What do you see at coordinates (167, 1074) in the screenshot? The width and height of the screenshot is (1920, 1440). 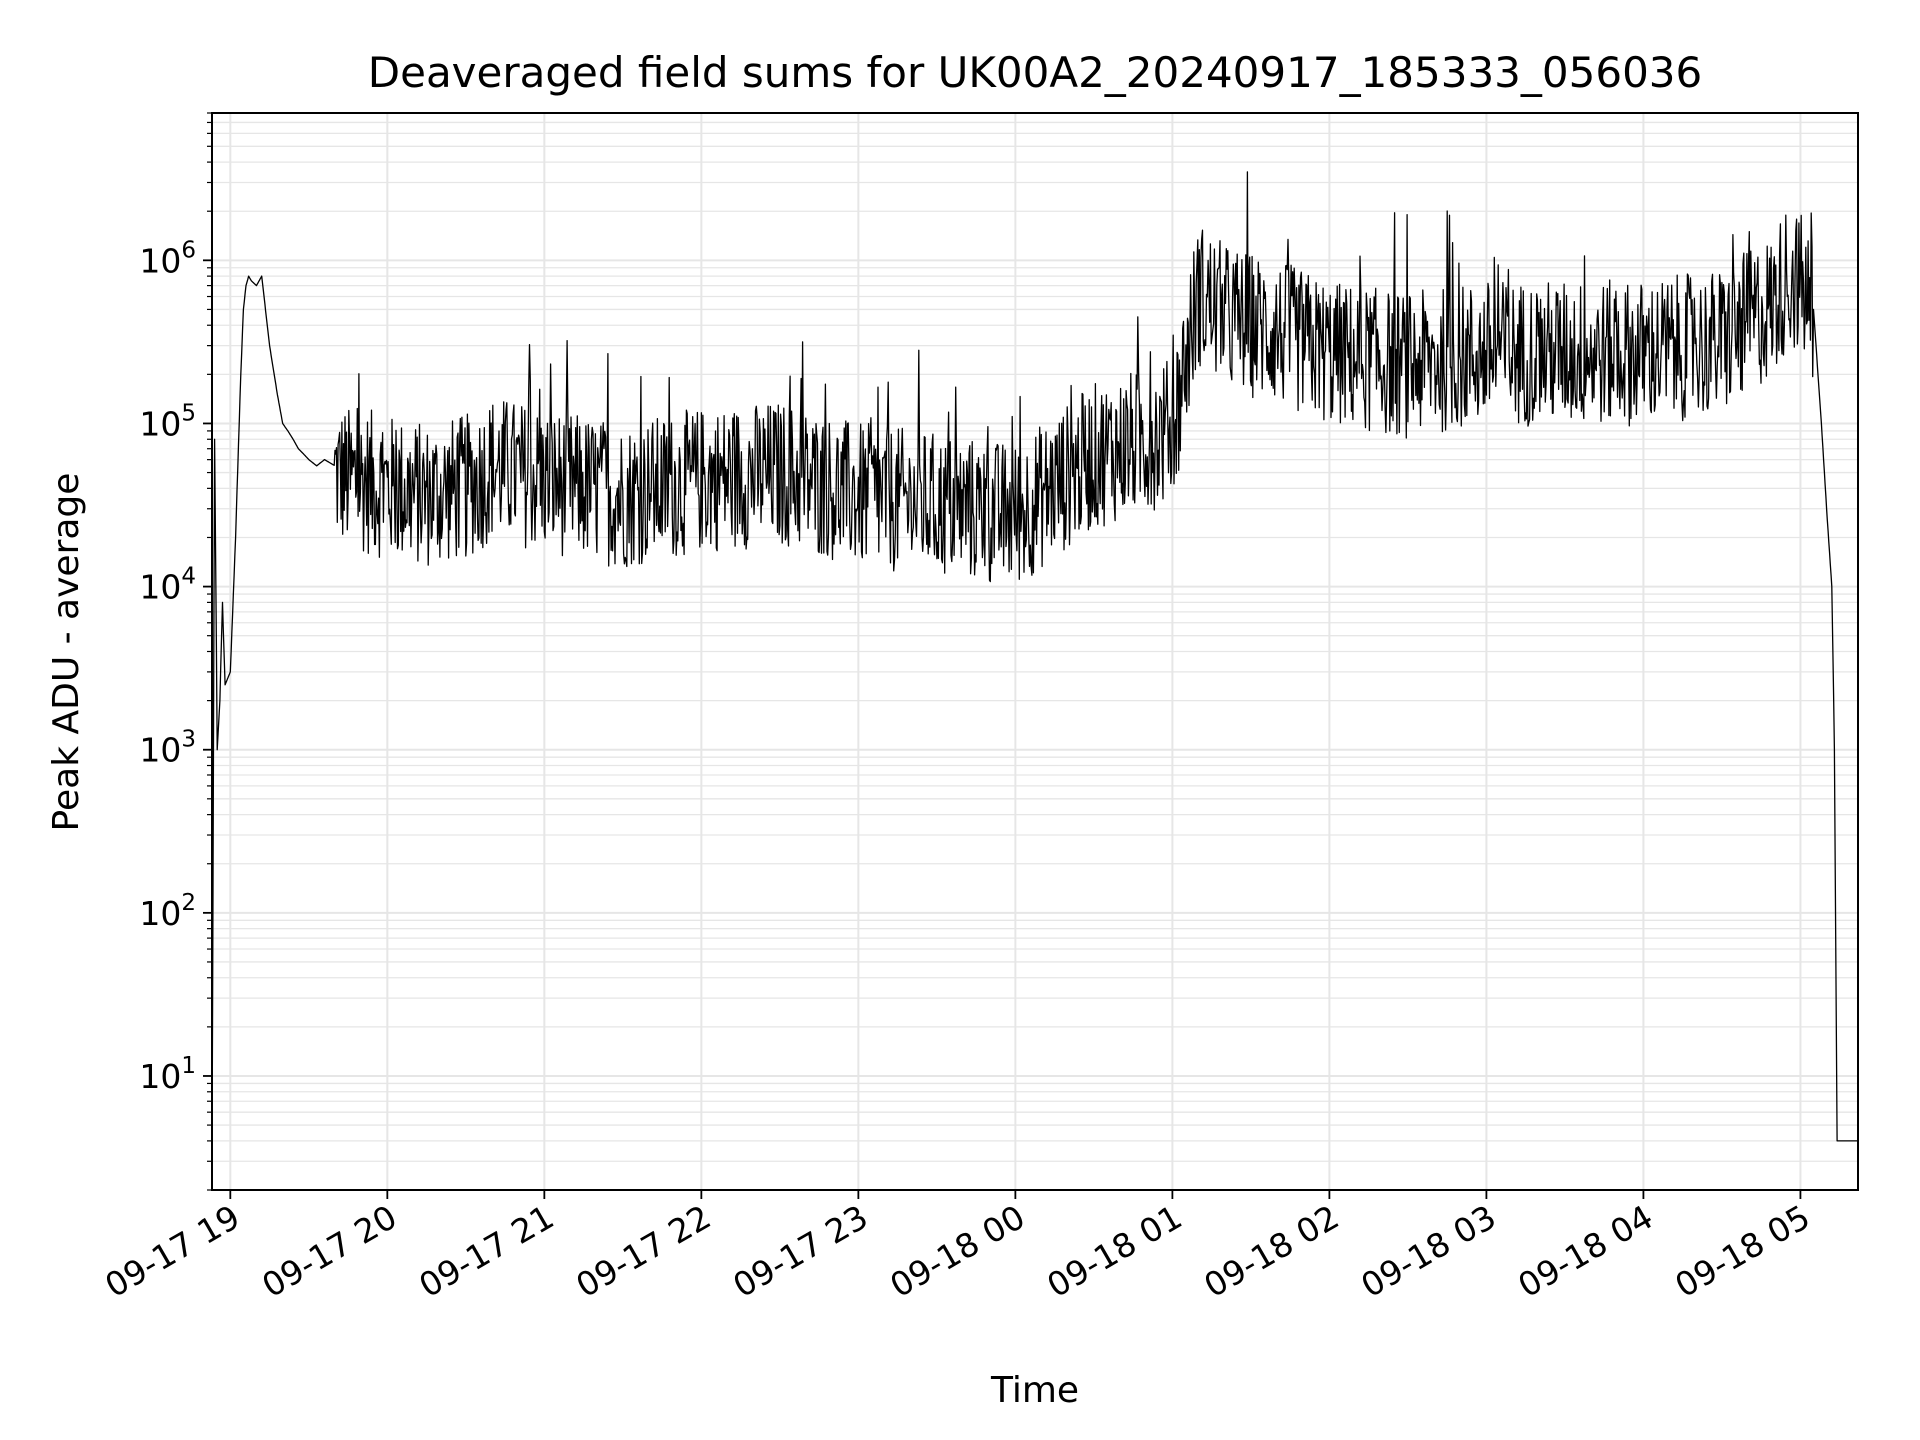 I see `y-tick-label: 101` at bounding box center [167, 1074].